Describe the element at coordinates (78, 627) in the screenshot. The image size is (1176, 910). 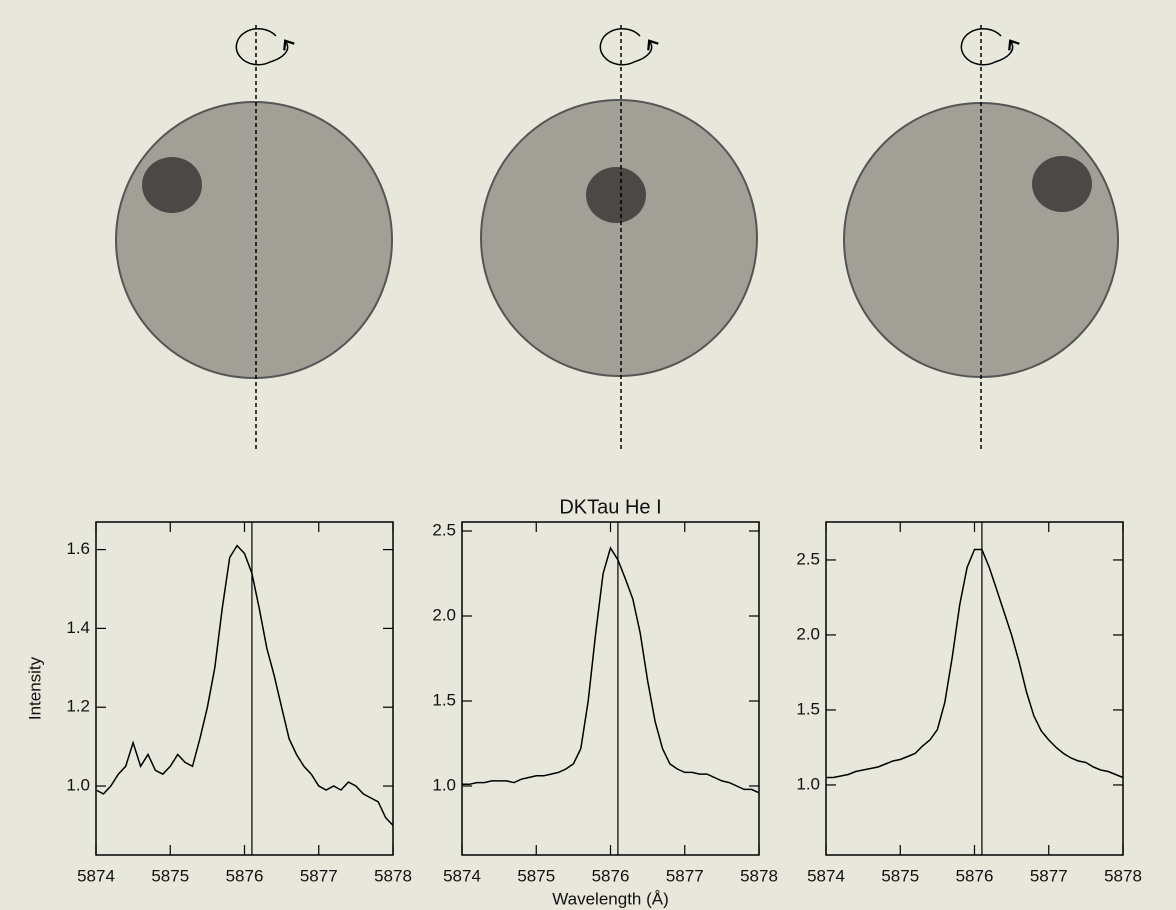
I see `y-tick-label: 1.4` at that location.